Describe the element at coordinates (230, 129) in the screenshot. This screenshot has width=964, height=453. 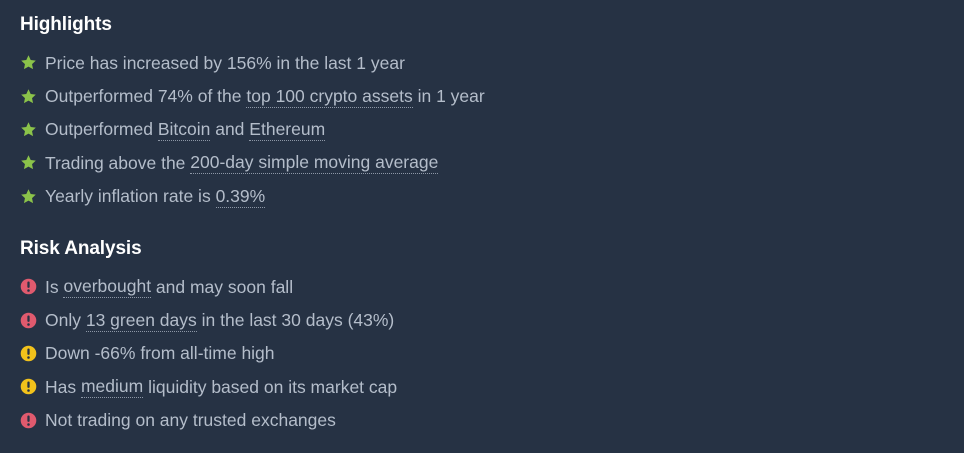
I see `highlight-text-conjunction: and` at that location.